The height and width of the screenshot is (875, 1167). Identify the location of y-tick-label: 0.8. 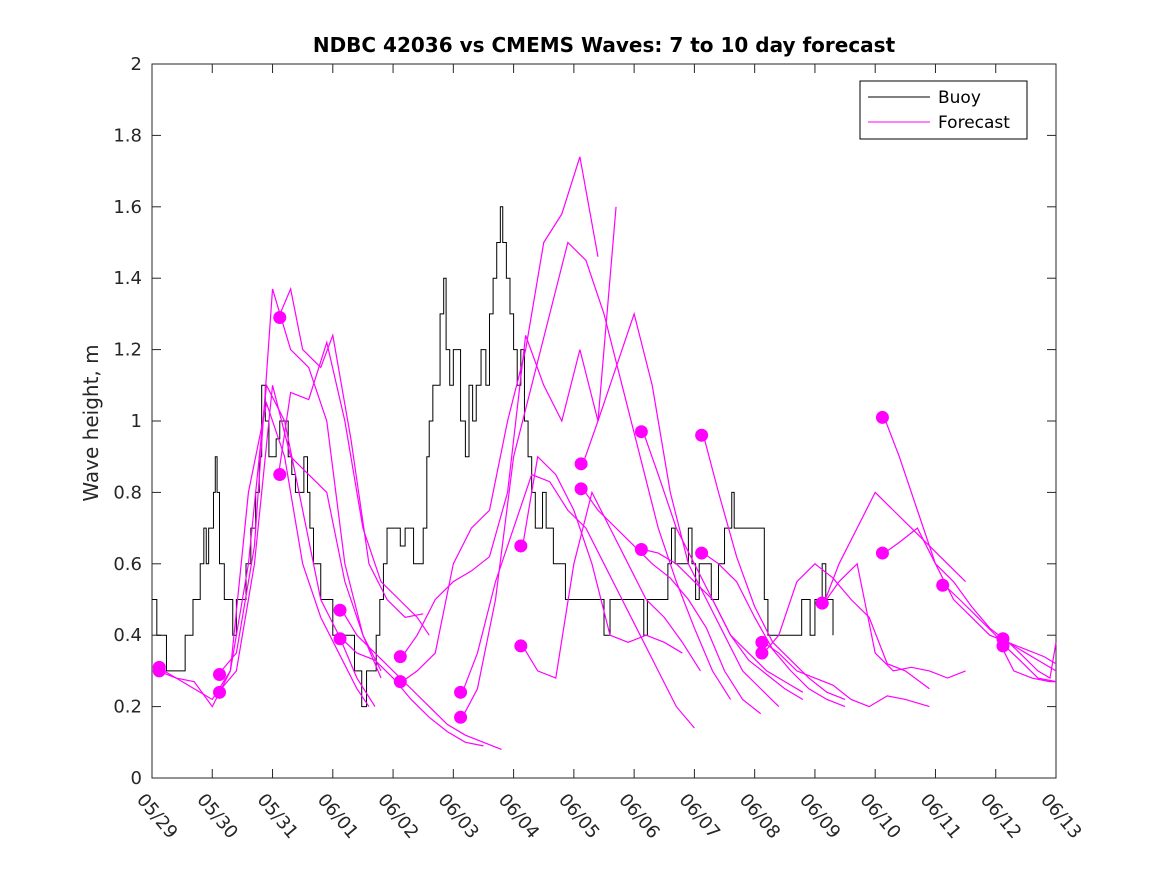
(127, 492).